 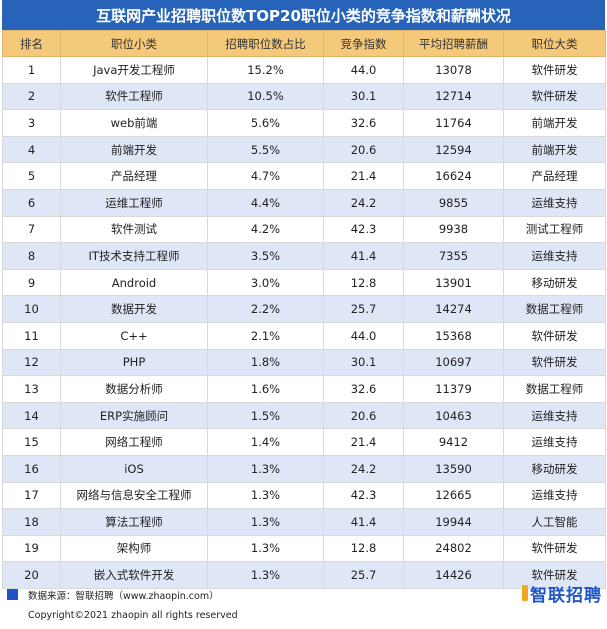 What do you see at coordinates (265, 389) in the screenshot?
I see `posting-share-cell: 1.6%` at bounding box center [265, 389].